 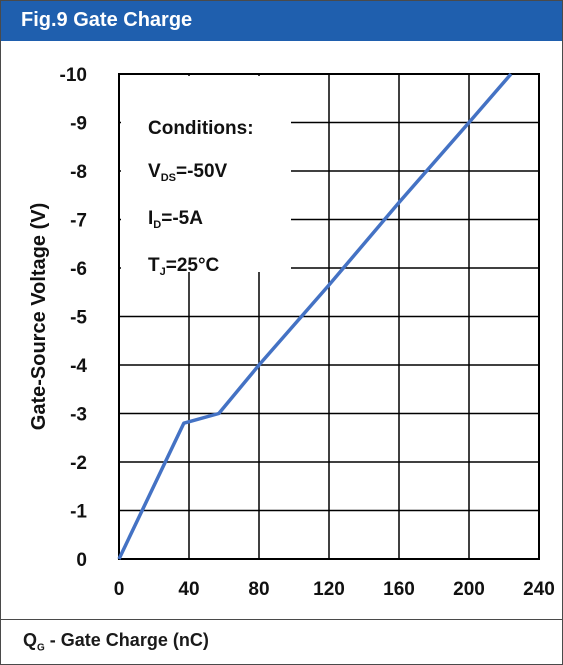 I want to click on y-tick-label: 0, so click(x=81, y=560).